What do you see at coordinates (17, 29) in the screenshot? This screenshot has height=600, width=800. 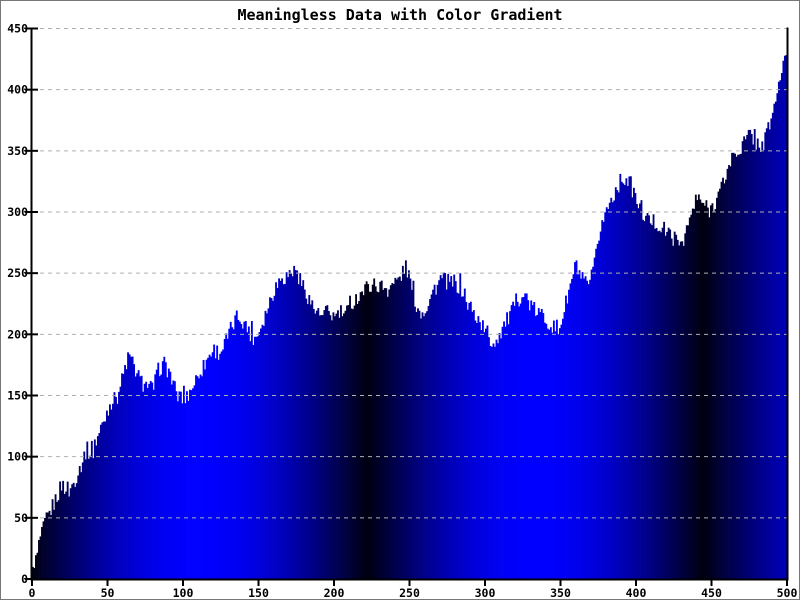 I see `y-tick-label: 450` at bounding box center [17, 29].